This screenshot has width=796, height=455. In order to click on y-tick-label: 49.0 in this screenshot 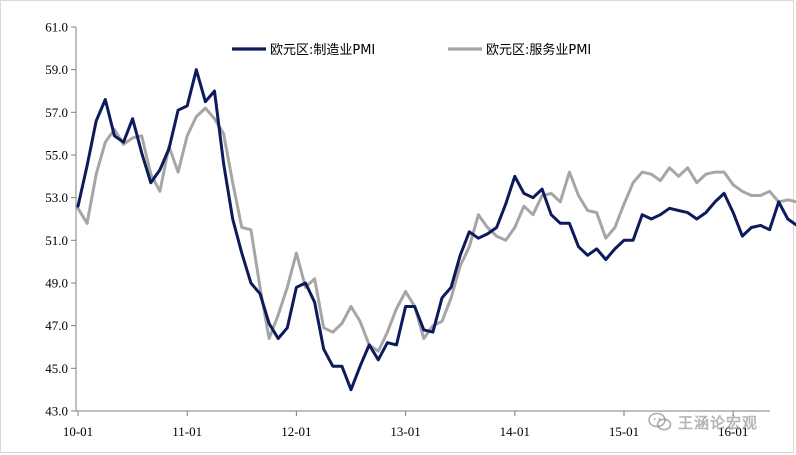, I will do `click(56, 283)`.